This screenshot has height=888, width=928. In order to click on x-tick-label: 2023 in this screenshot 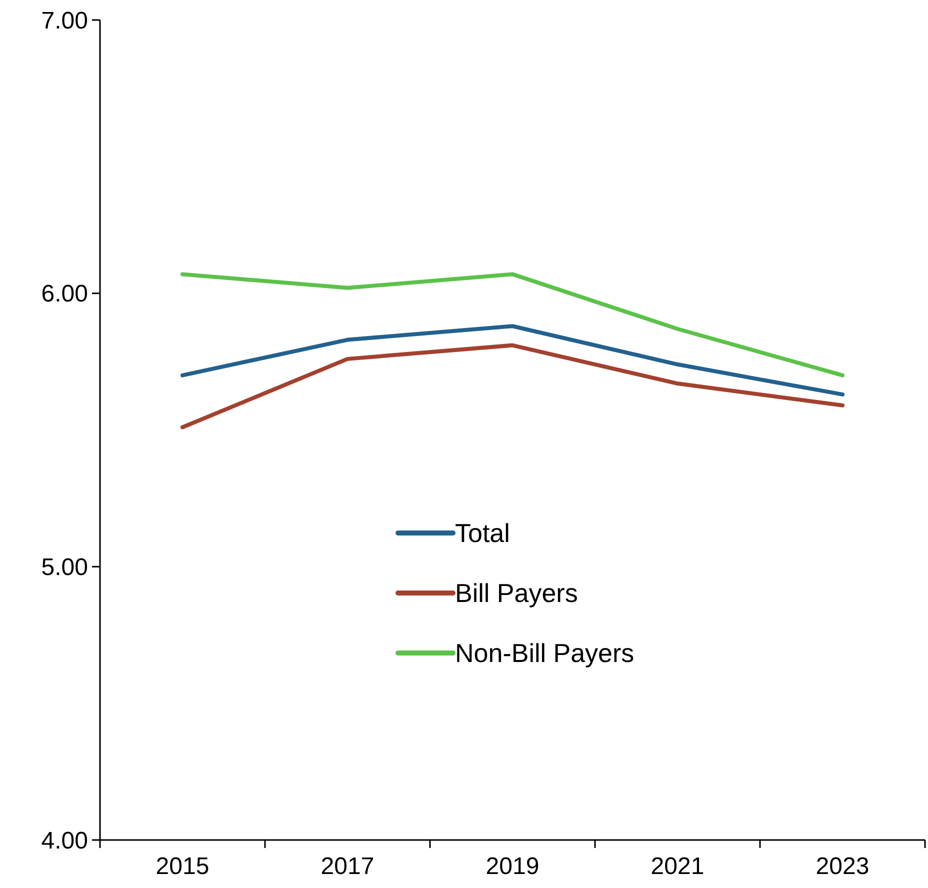, I will do `click(843, 866)`.